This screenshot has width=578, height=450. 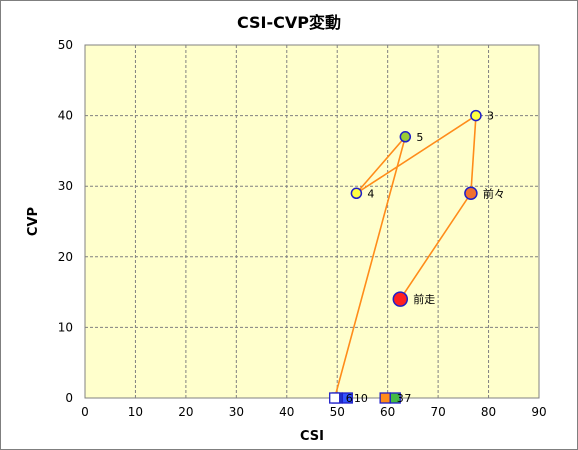 I want to click on x-tick-label: 70, so click(x=437, y=412).